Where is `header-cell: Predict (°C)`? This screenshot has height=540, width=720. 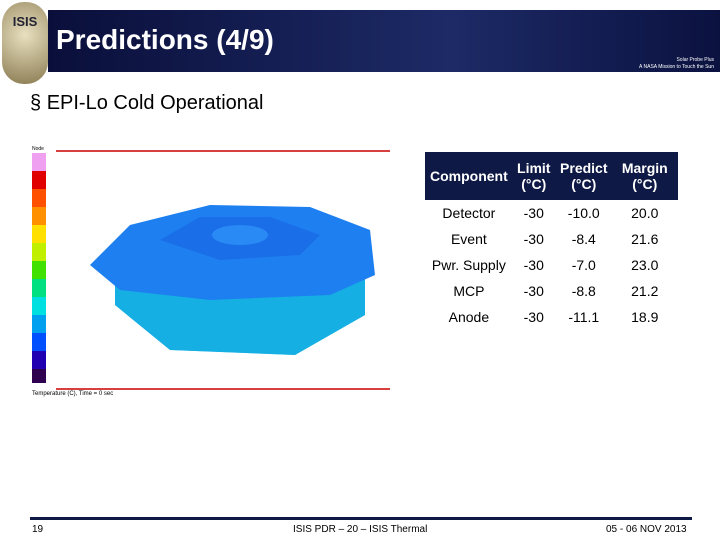
header-cell: Predict (°C) is located at coordinates (583, 176).